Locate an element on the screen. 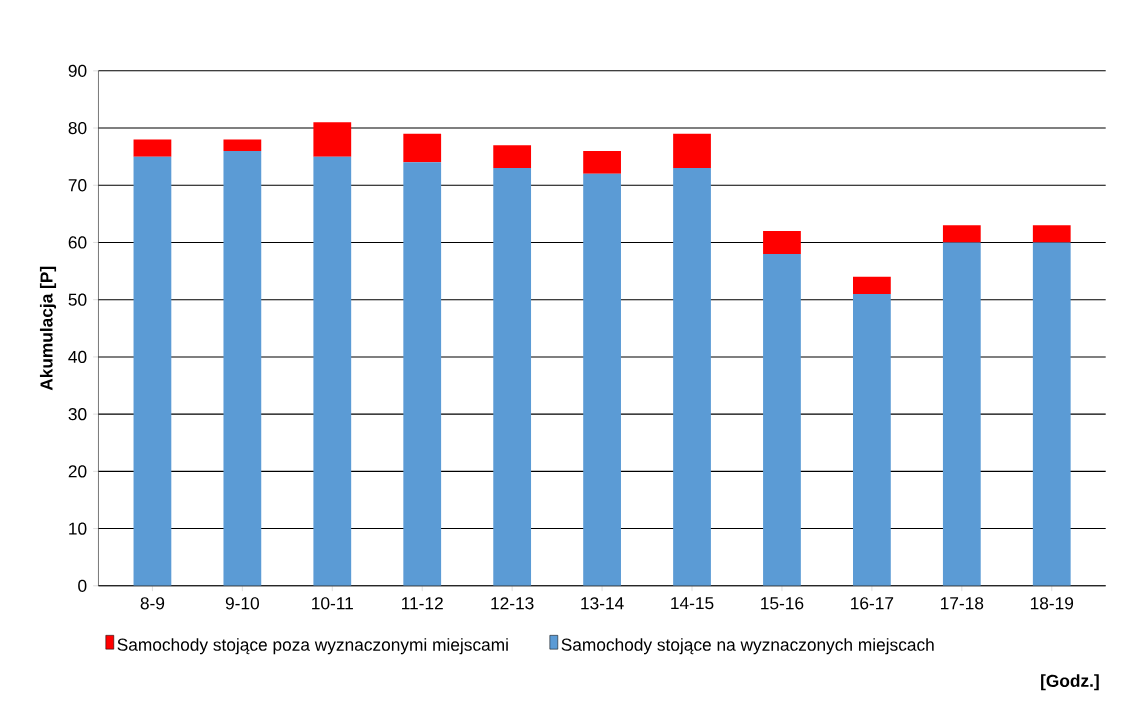  y-tick-label: 60 is located at coordinates (77, 242).